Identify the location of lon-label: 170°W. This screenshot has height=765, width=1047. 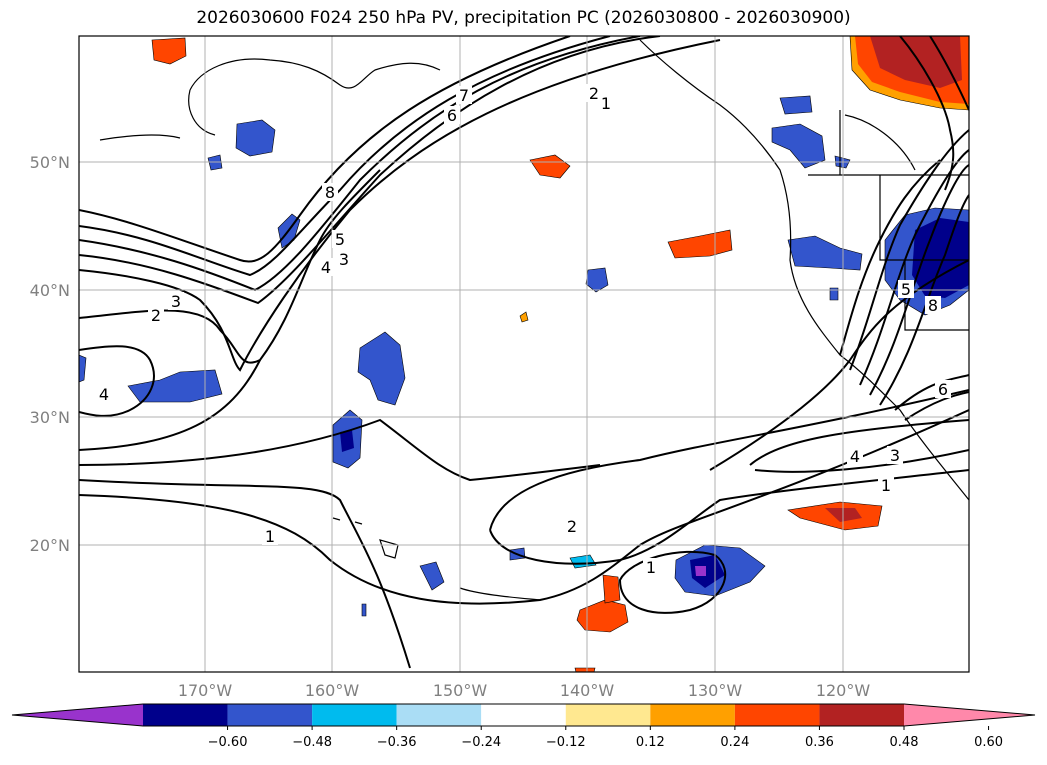
(205, 690).